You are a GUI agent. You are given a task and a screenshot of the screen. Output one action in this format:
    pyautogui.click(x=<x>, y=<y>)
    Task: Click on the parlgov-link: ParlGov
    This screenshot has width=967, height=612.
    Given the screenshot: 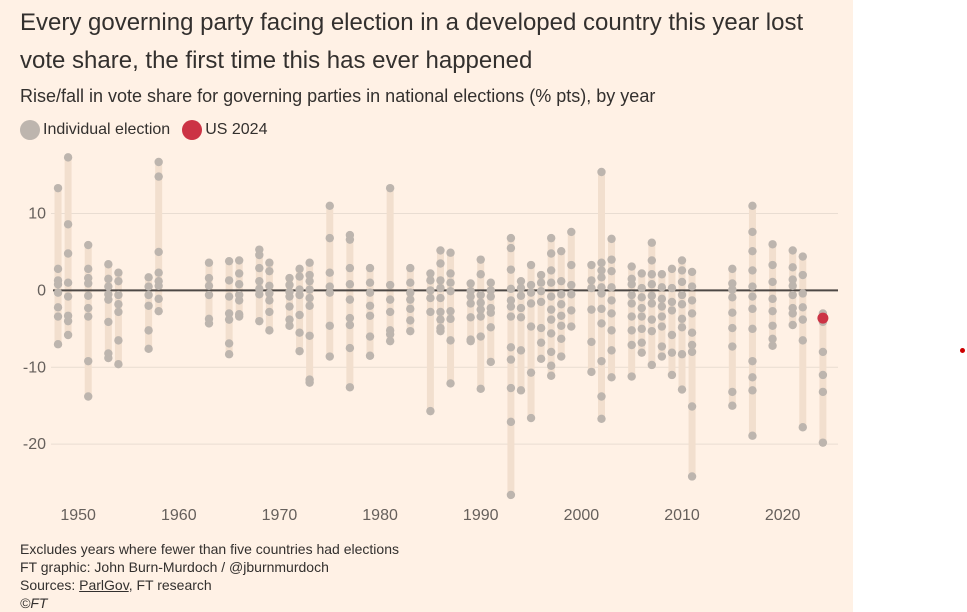 What is the action you would take?
    pyautogui.click(x=104, y=585)
    